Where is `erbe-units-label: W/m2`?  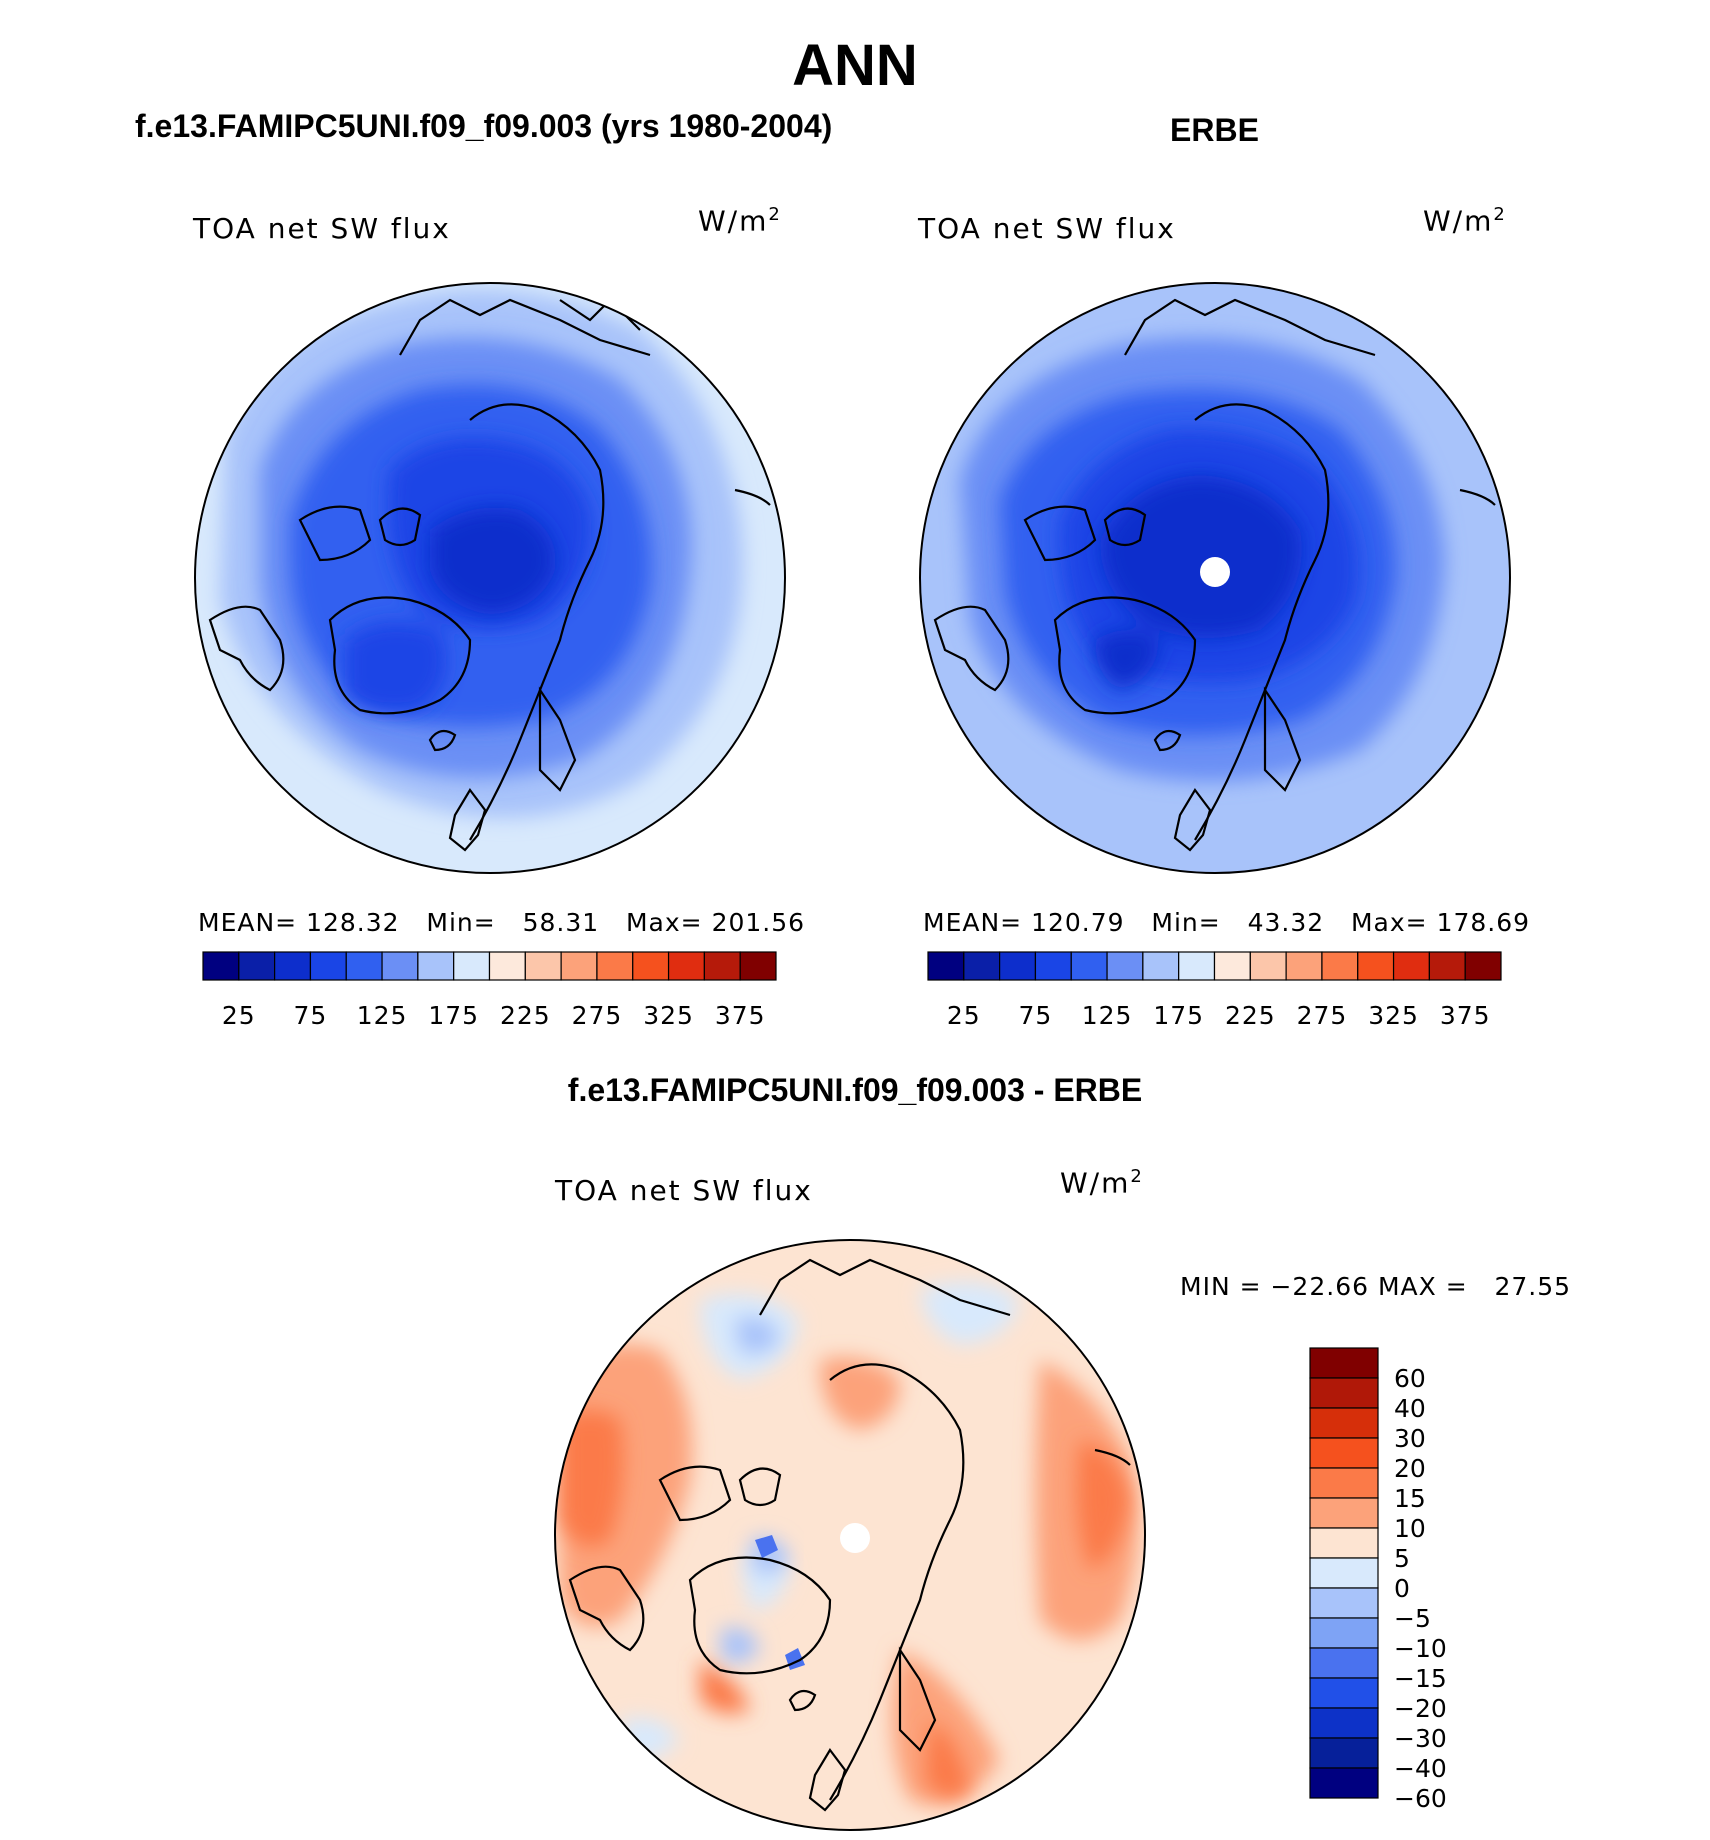
erbe-units-label: W/m2 is located at coordinates (1465, 221).